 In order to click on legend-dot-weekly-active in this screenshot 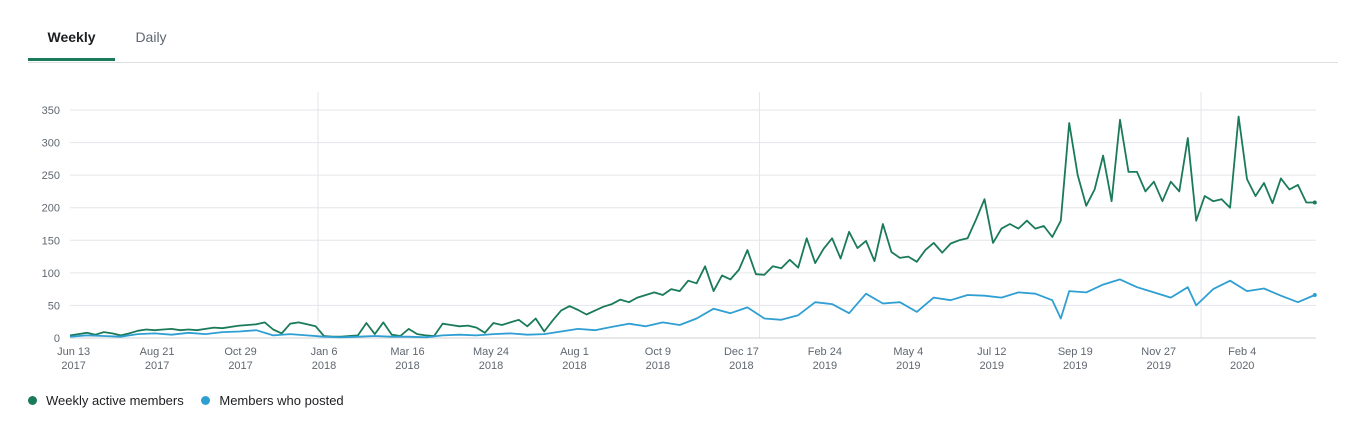, I will do `click(32, 400)`.